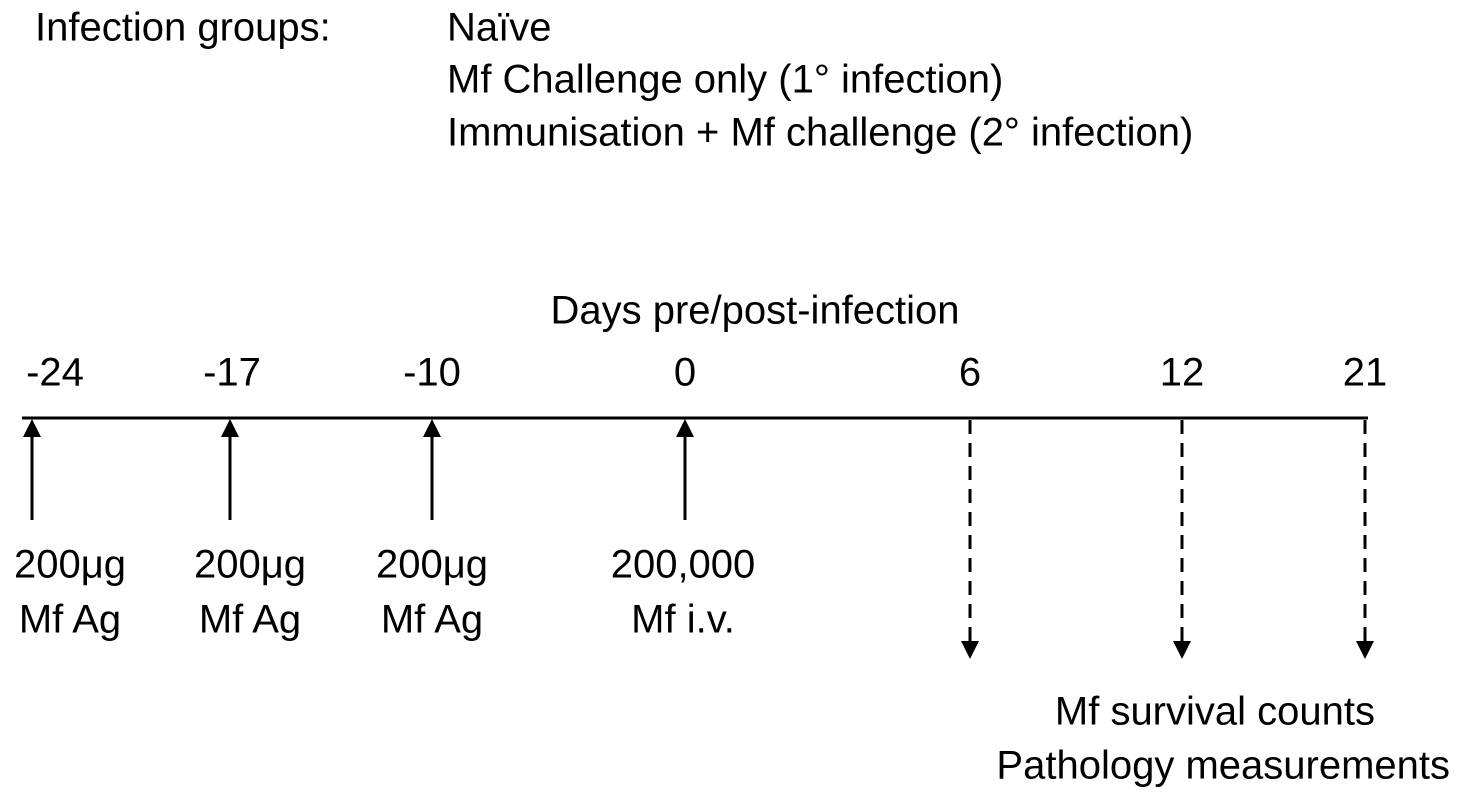 The width and height of the screenshot is (1462, 800). Describe the element at coordinates (970, 373) in the screenshot. I see `day-label: 6` at that location.